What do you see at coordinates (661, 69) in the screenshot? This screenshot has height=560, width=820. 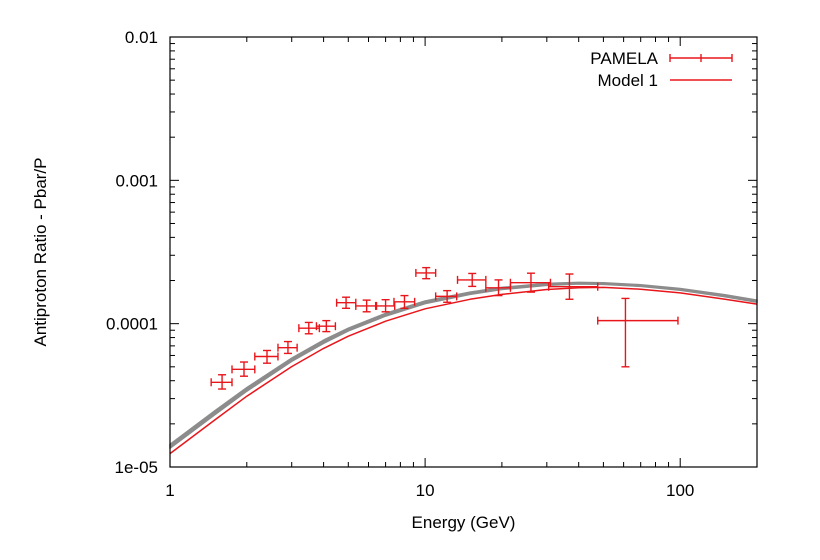 I see `legend: PAMELA Model 1` at bounding box center [661, 69].